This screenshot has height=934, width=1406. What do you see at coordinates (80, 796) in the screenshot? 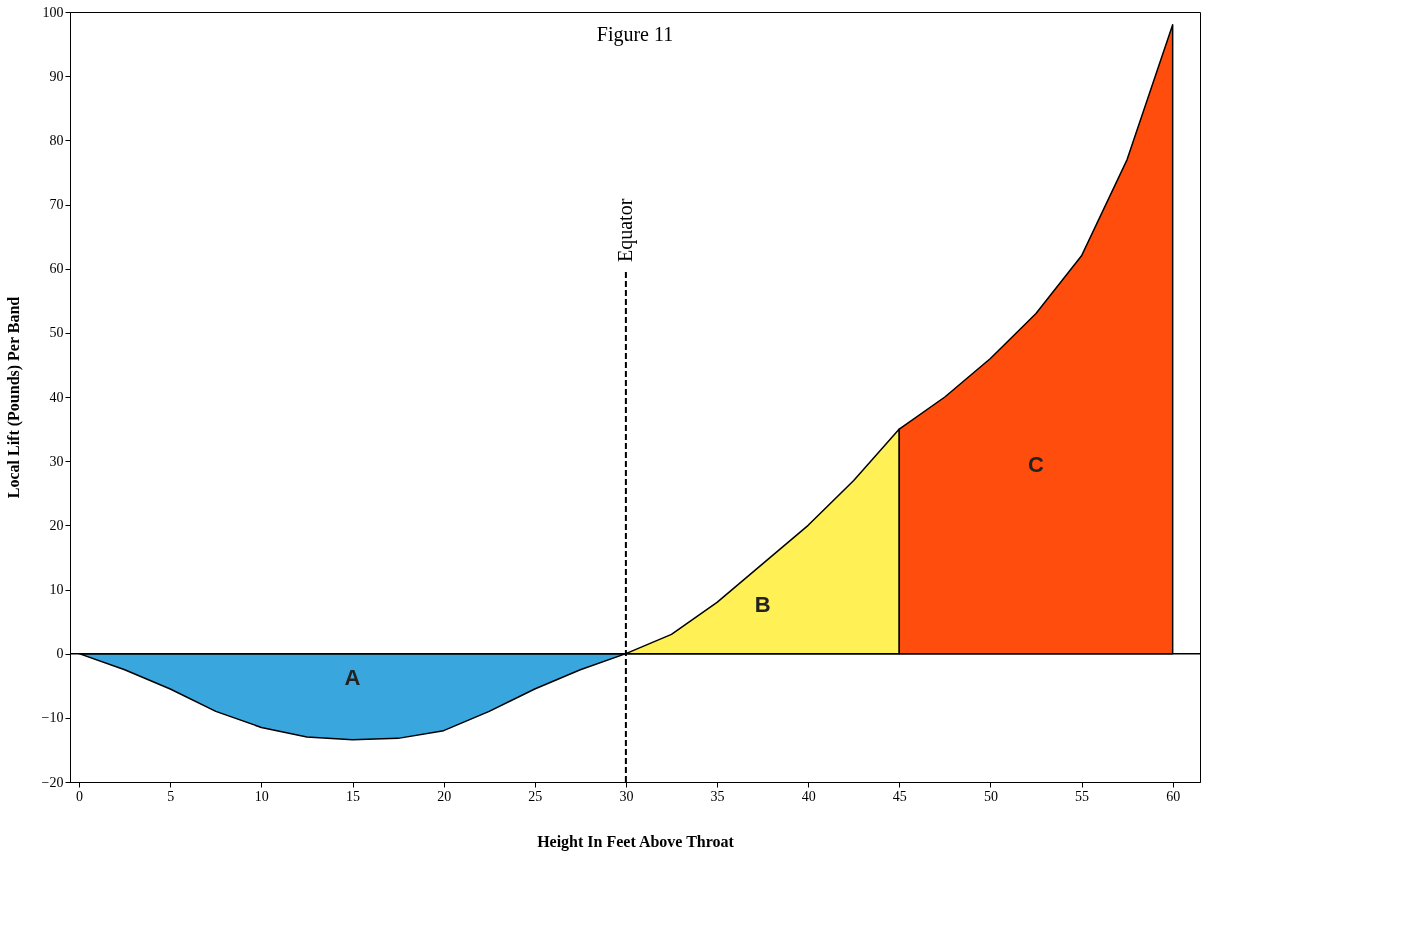
I see `x-tick-label: 0` at bounding box center [80, 796].